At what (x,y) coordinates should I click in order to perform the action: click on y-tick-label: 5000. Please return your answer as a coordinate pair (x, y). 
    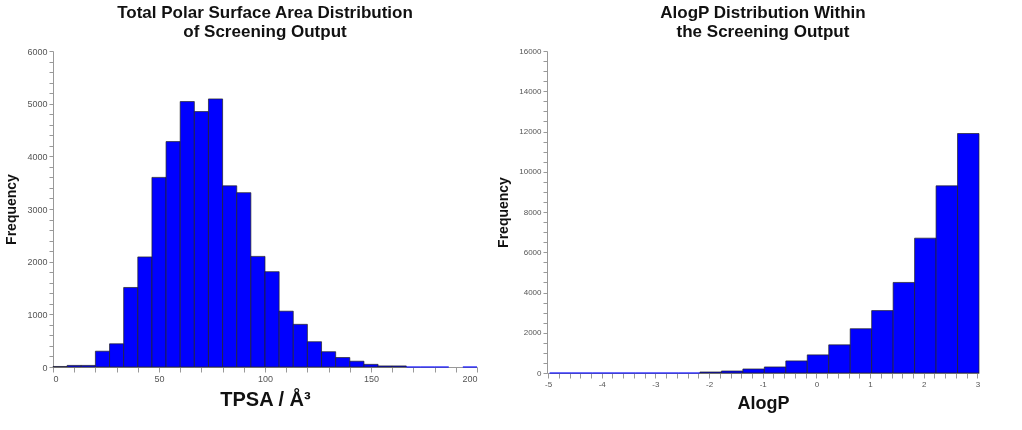
    Looking at the image, I should click on (37, 104).